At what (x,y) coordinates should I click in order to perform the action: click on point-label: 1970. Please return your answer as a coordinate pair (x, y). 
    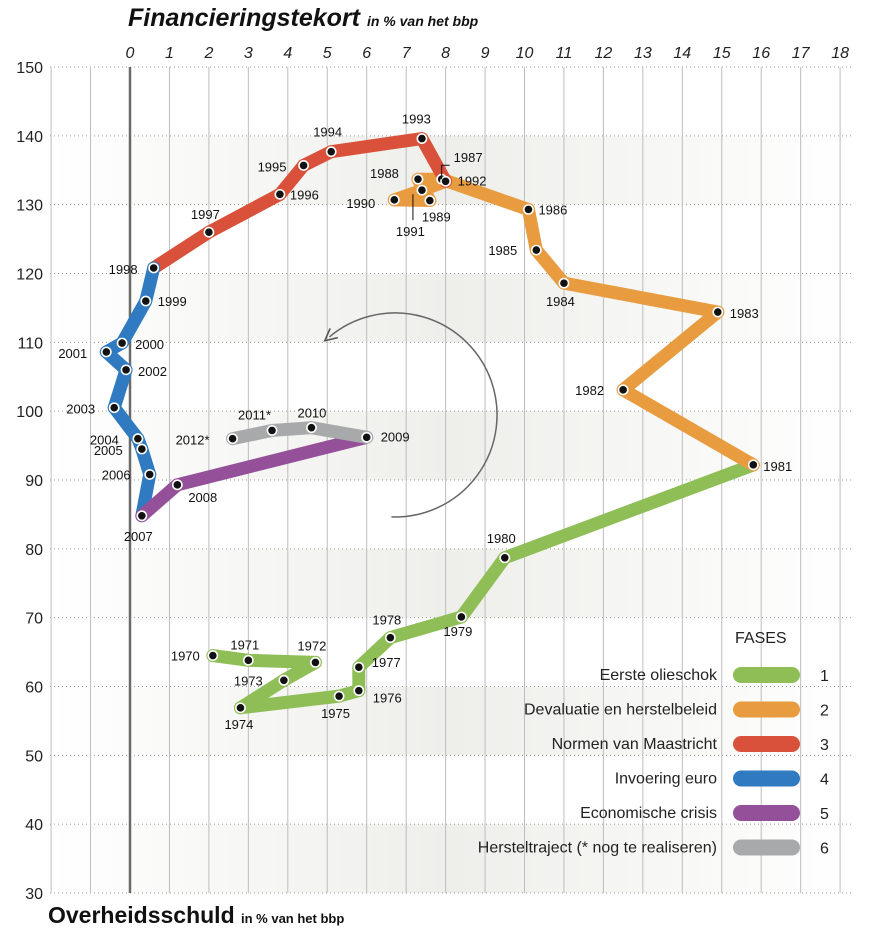
    Looking at the image, I should click on (185, 656).